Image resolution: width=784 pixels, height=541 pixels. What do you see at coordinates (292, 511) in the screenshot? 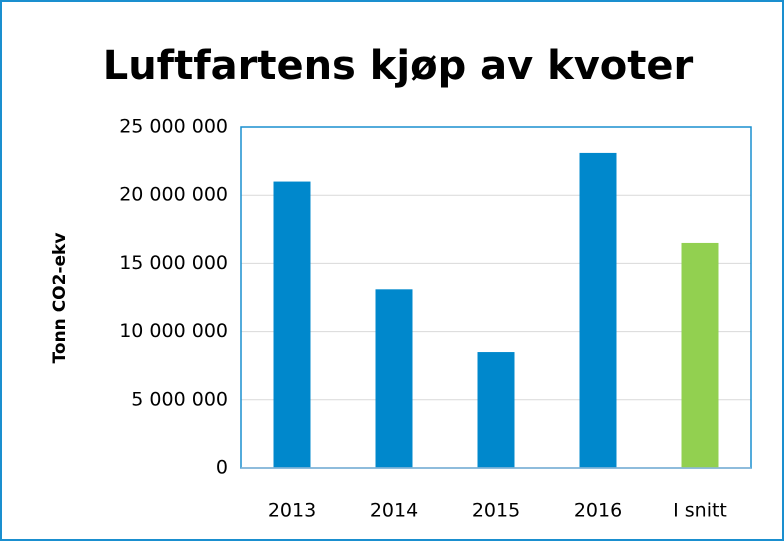
I see `x-tick-label: 2013` at bounding box center [292, 511].